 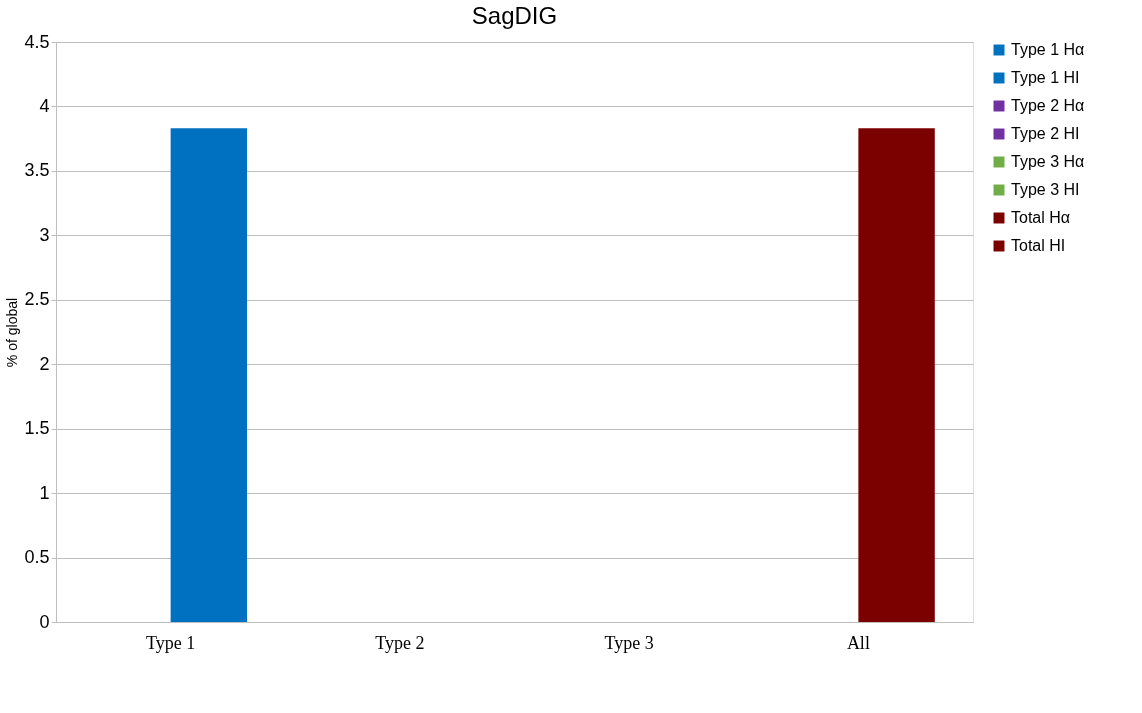 I want to click on y-tick-label: 1.5, so click(x=37, y=428).